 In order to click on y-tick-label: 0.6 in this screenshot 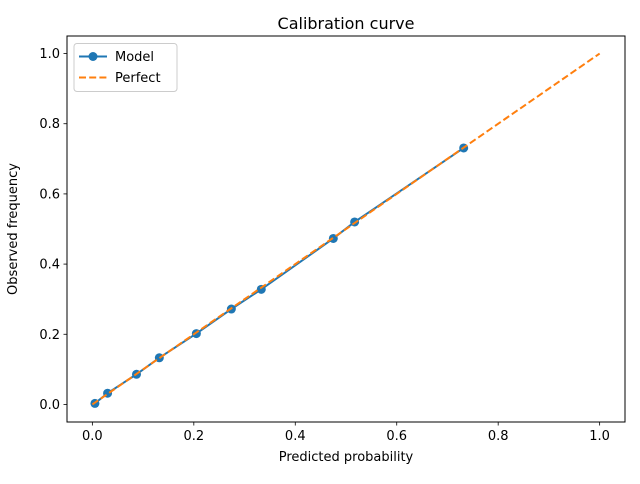, I will do `click(49, 194)`.